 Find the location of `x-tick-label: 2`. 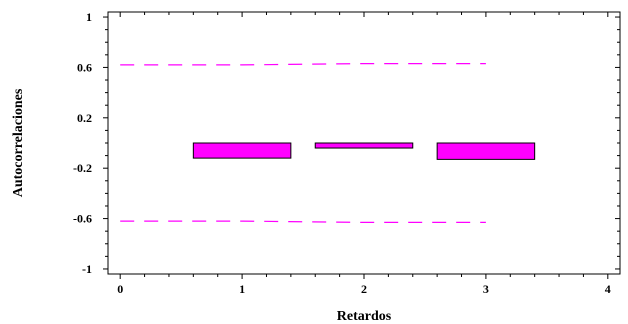

x-tick-label: 2 is located at coordinates (364, 289).